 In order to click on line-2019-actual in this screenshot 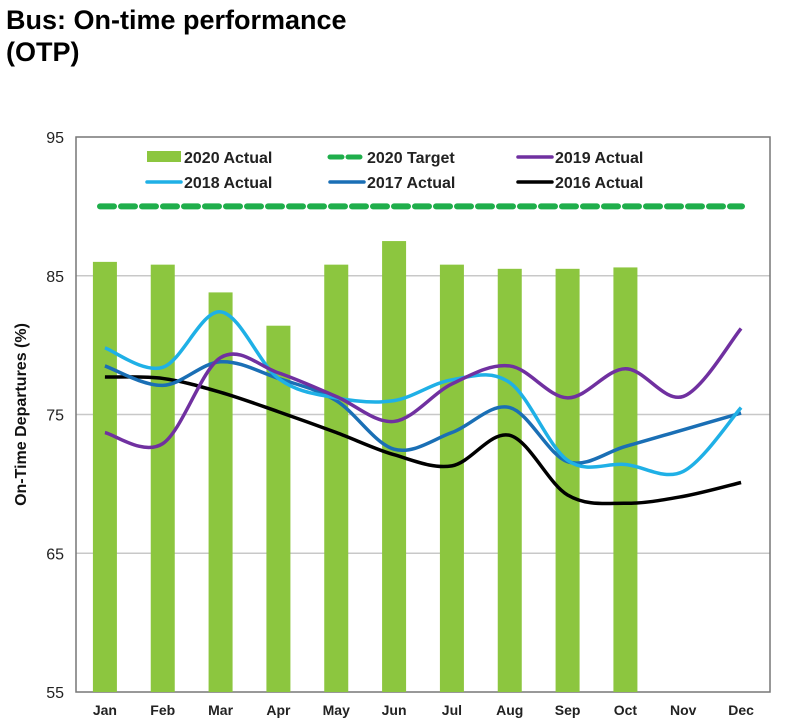, I will do `click(423, 388)`.